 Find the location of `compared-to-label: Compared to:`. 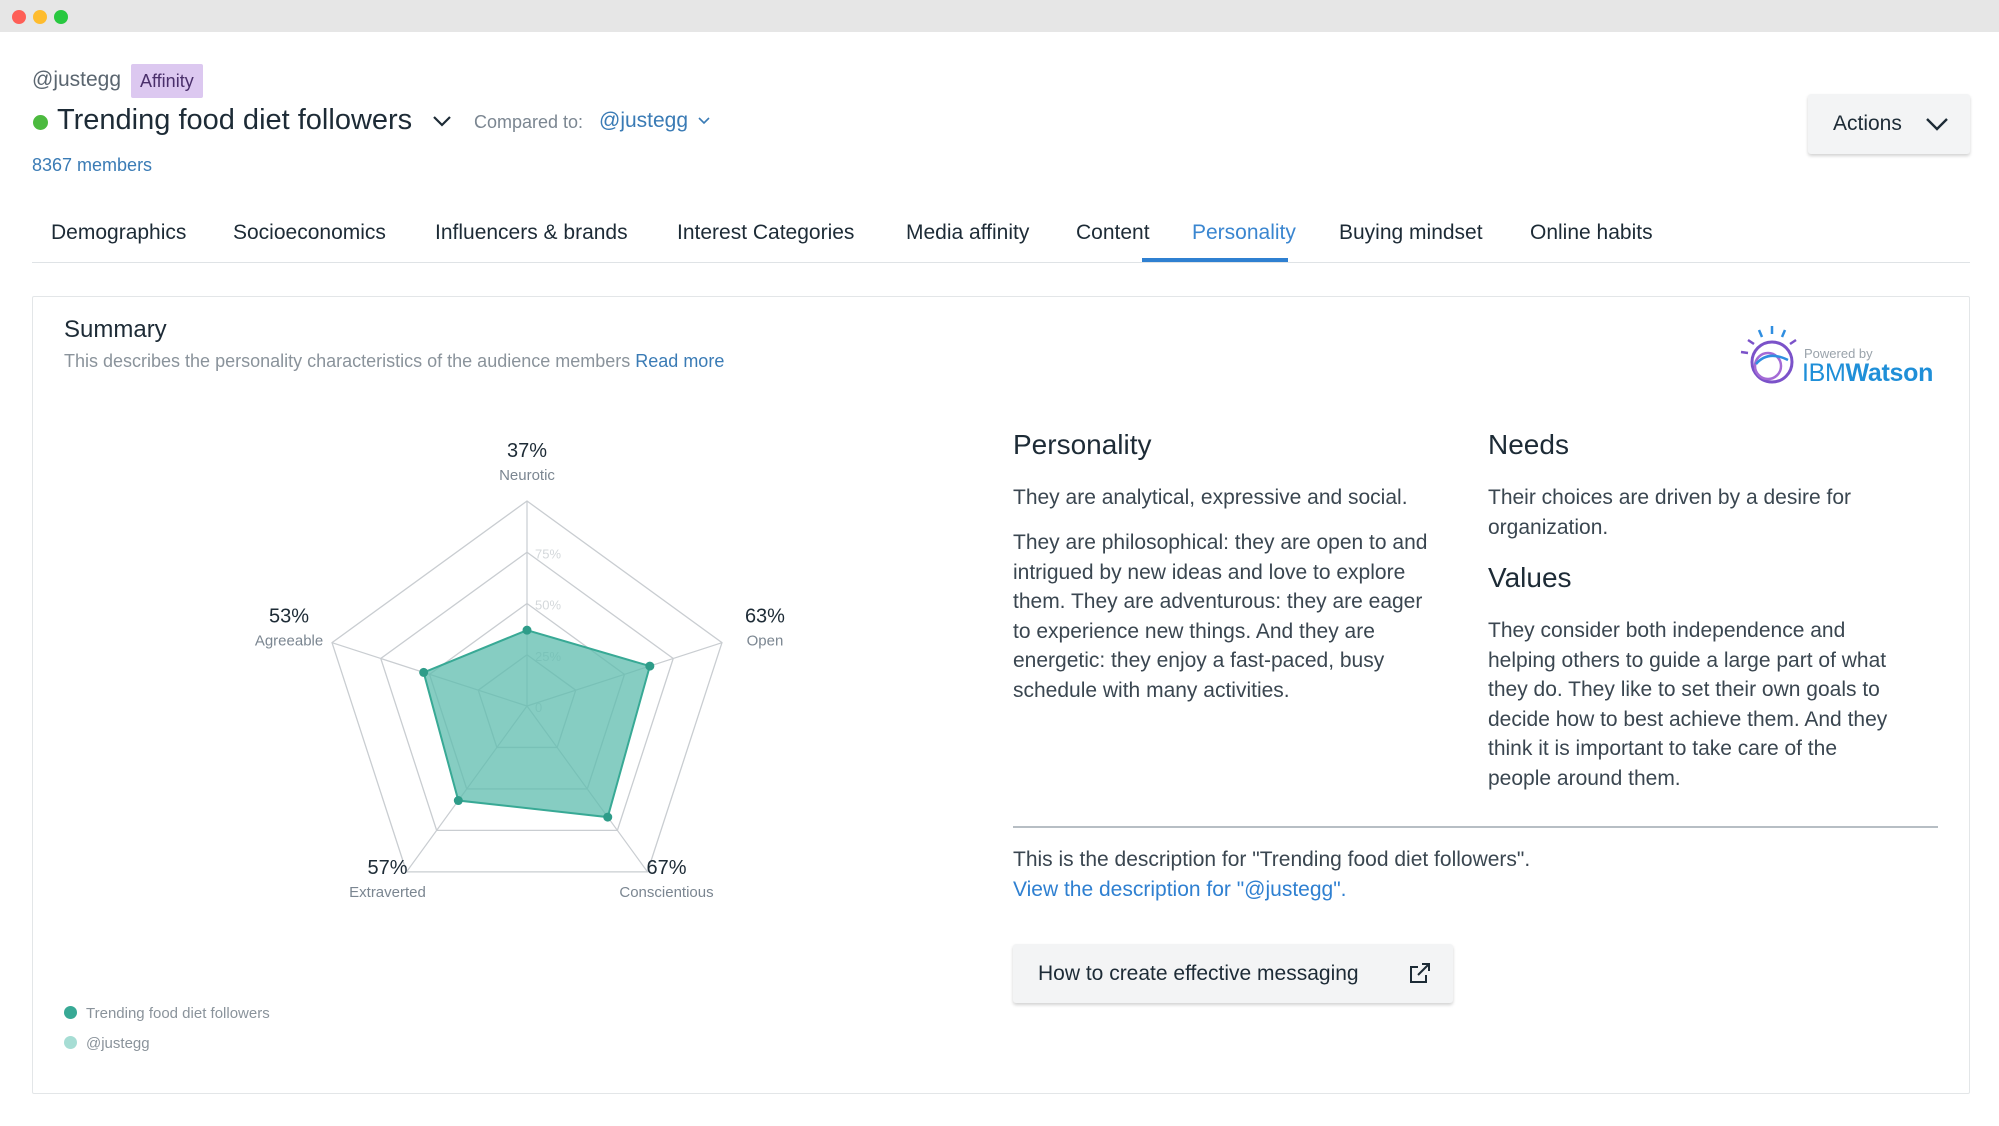

compared-to-label: Compared to: is located at coordinates (529, 122).